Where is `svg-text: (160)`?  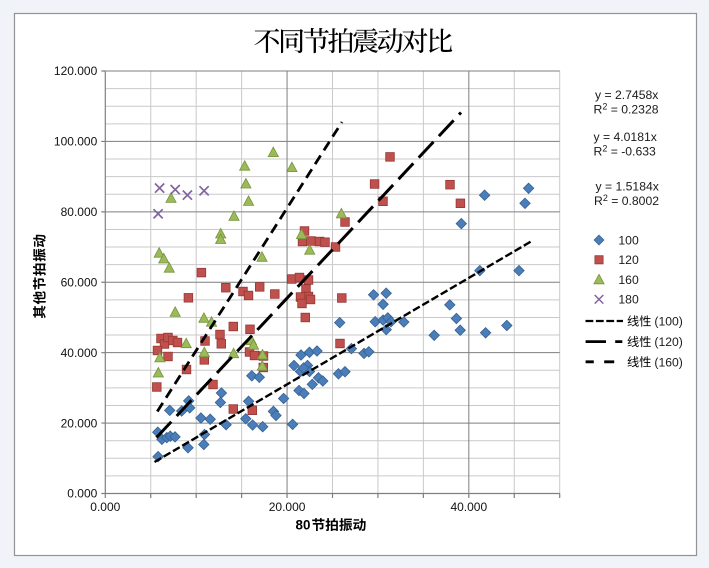
svg-text: (160) is located at coordinates (668, 362).